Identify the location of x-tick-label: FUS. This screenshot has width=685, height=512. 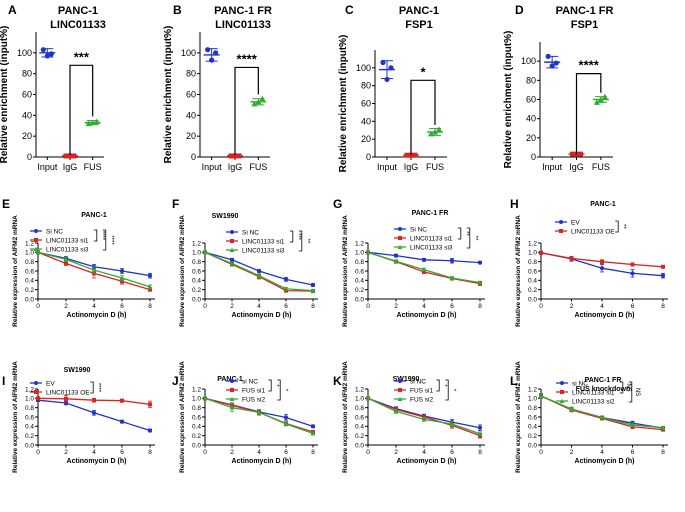
(435, 167).